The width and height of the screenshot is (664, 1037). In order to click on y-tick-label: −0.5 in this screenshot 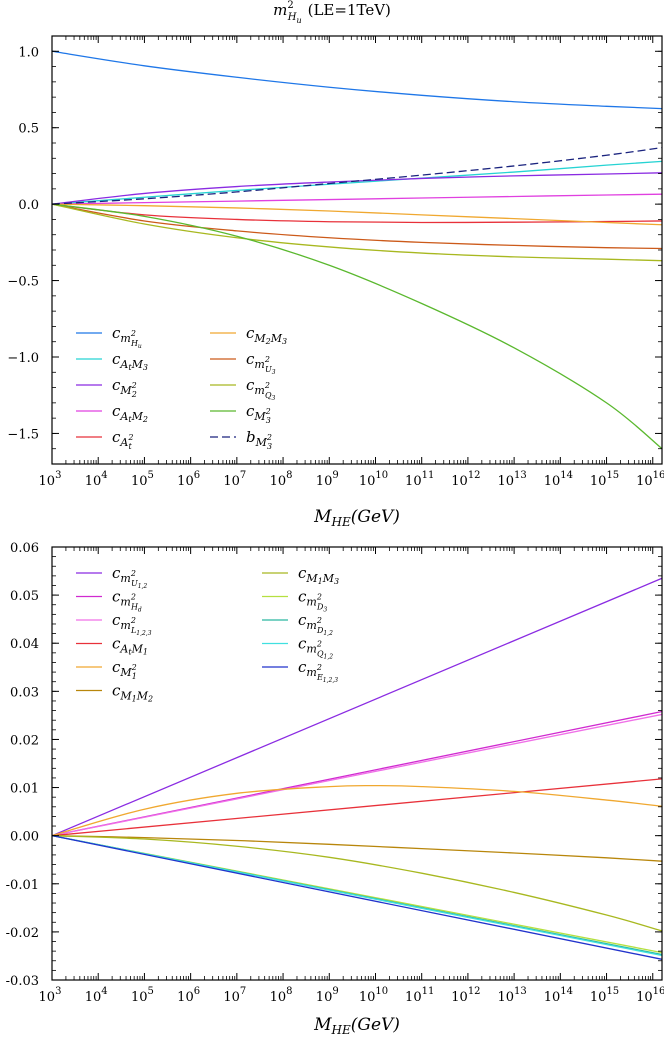, I will do `click(23, 282)`.